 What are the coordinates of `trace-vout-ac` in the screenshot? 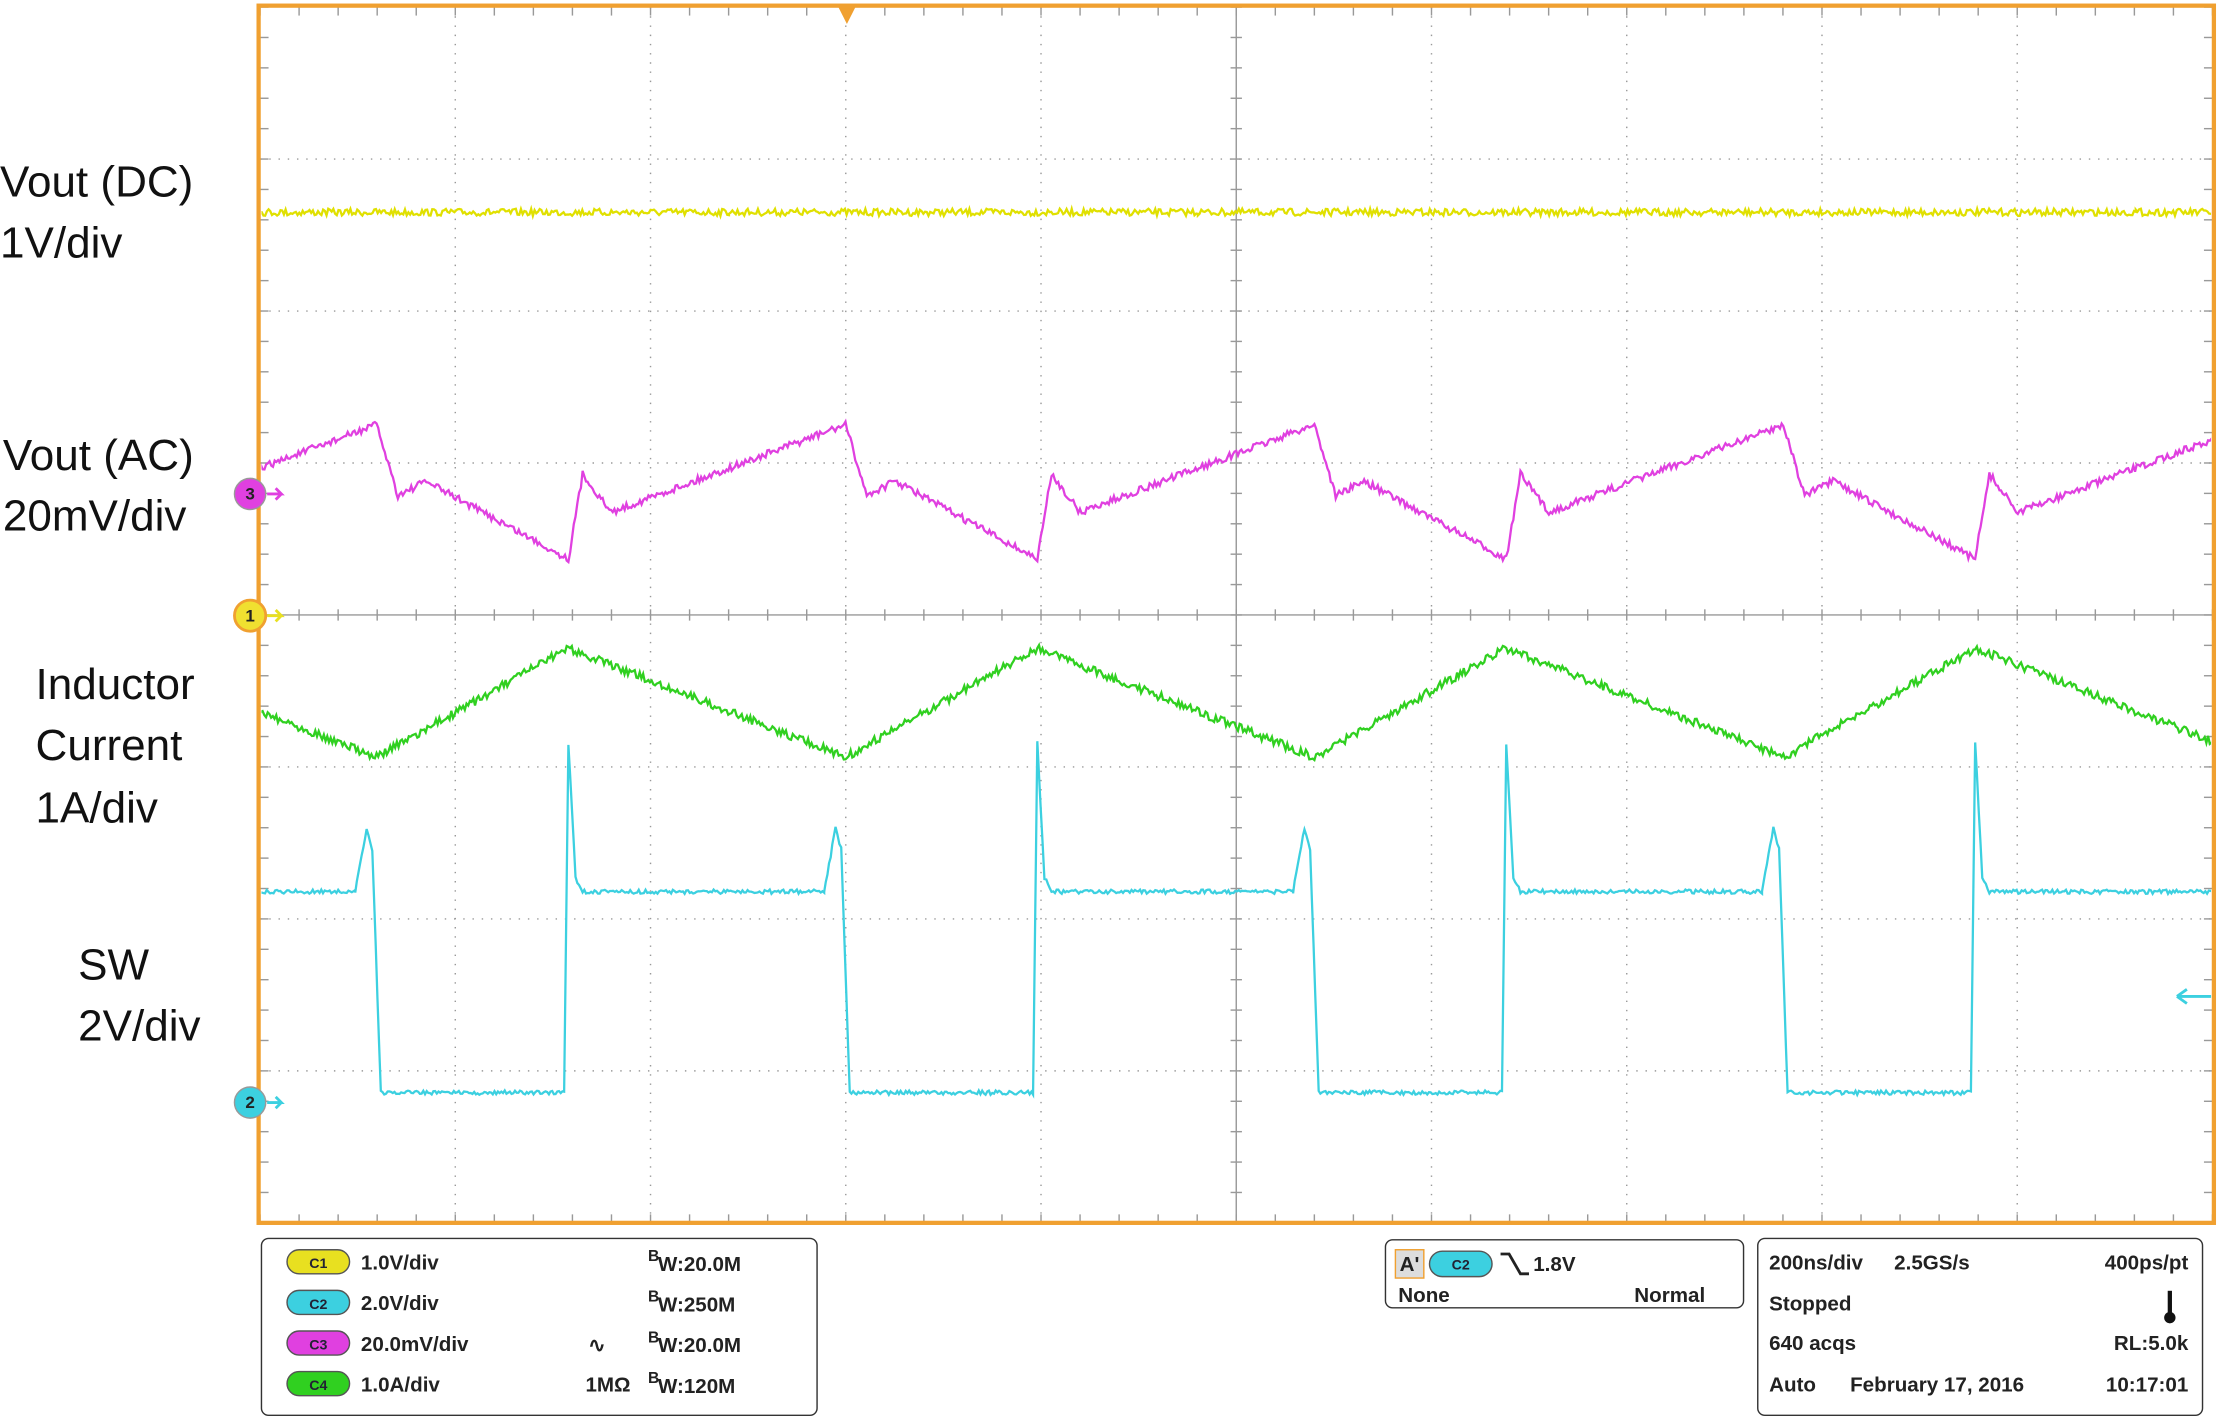 It's located at (1236, 491).